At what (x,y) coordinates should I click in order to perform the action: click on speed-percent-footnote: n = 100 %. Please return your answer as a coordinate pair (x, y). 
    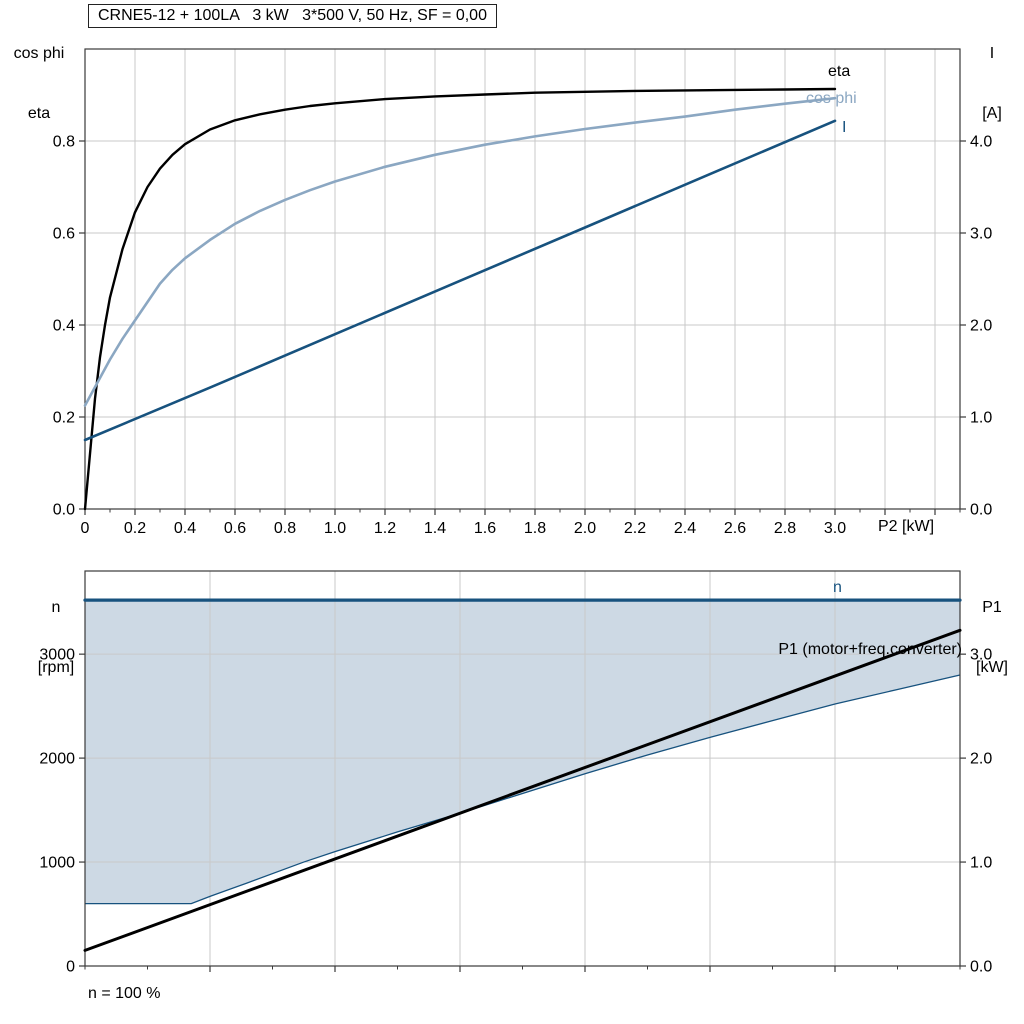
    Looking at the image, I should click on (124, 993).